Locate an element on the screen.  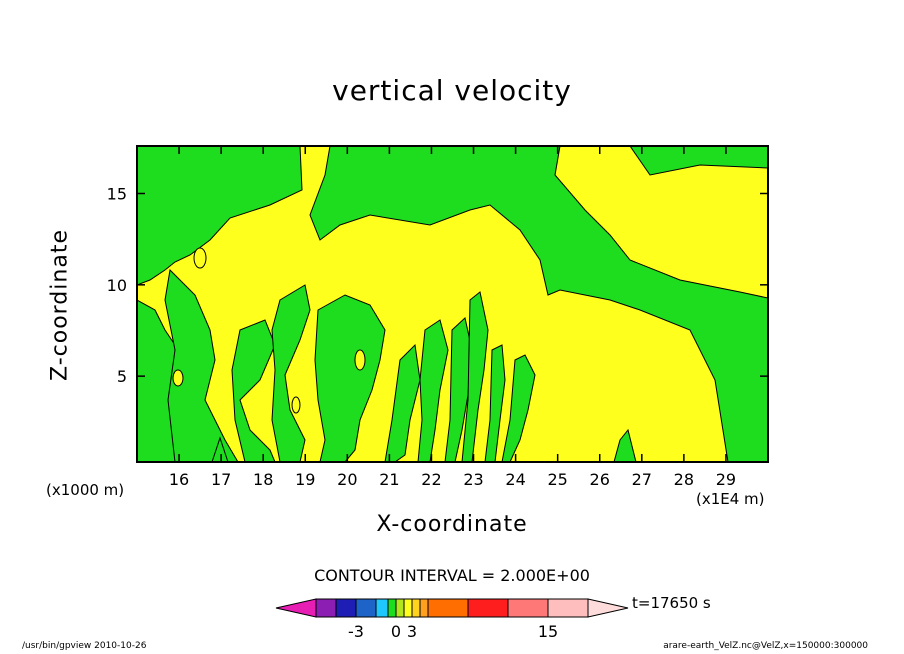
x-tick-label: 17 is located at coordinates (221, 479).